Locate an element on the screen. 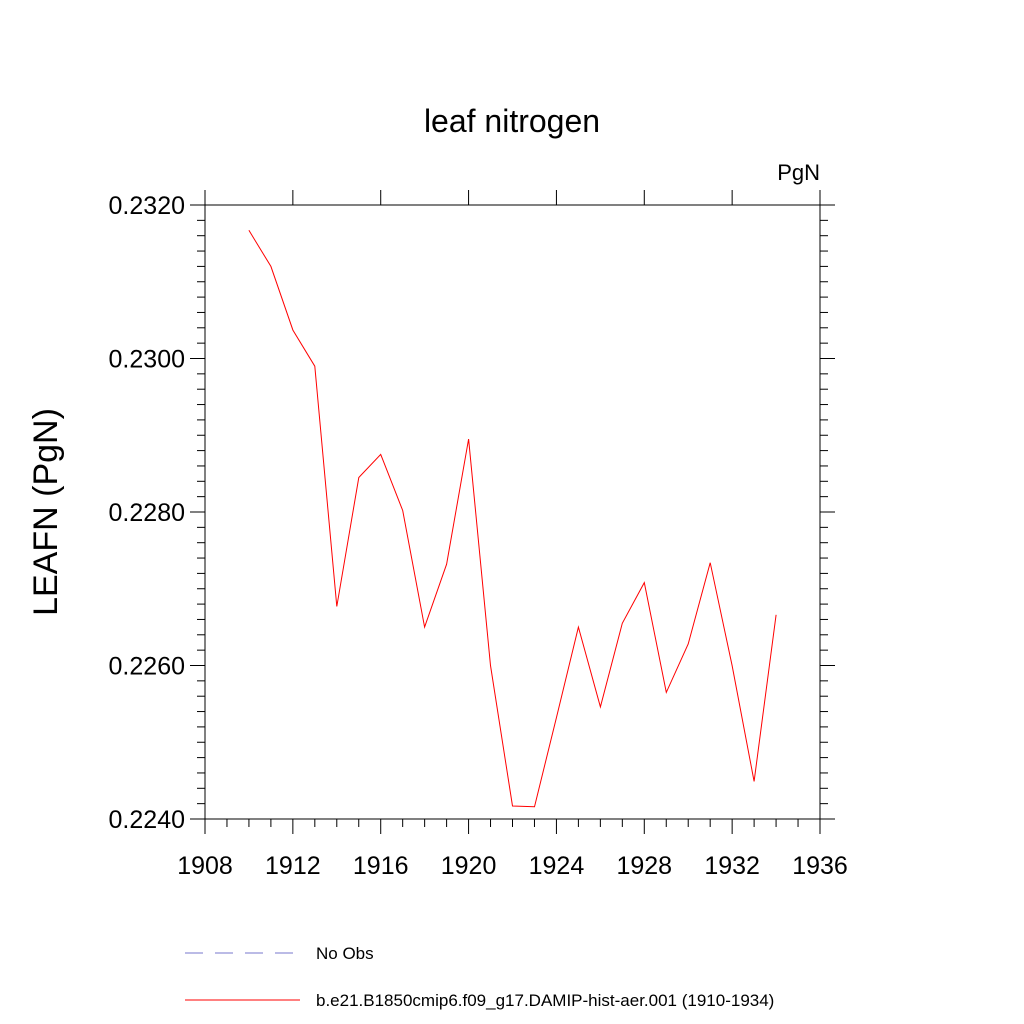 The width and height of the screenshot is (1024, 1024). x-tick-label: 1916 is located at coordinates (381, 866).